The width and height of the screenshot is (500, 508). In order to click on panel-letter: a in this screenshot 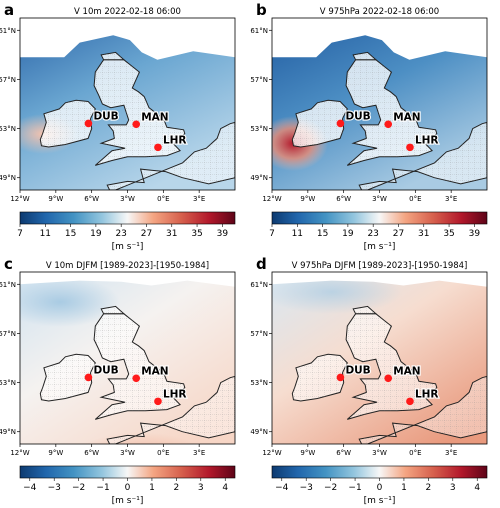, I will do `click(9, 10)`.